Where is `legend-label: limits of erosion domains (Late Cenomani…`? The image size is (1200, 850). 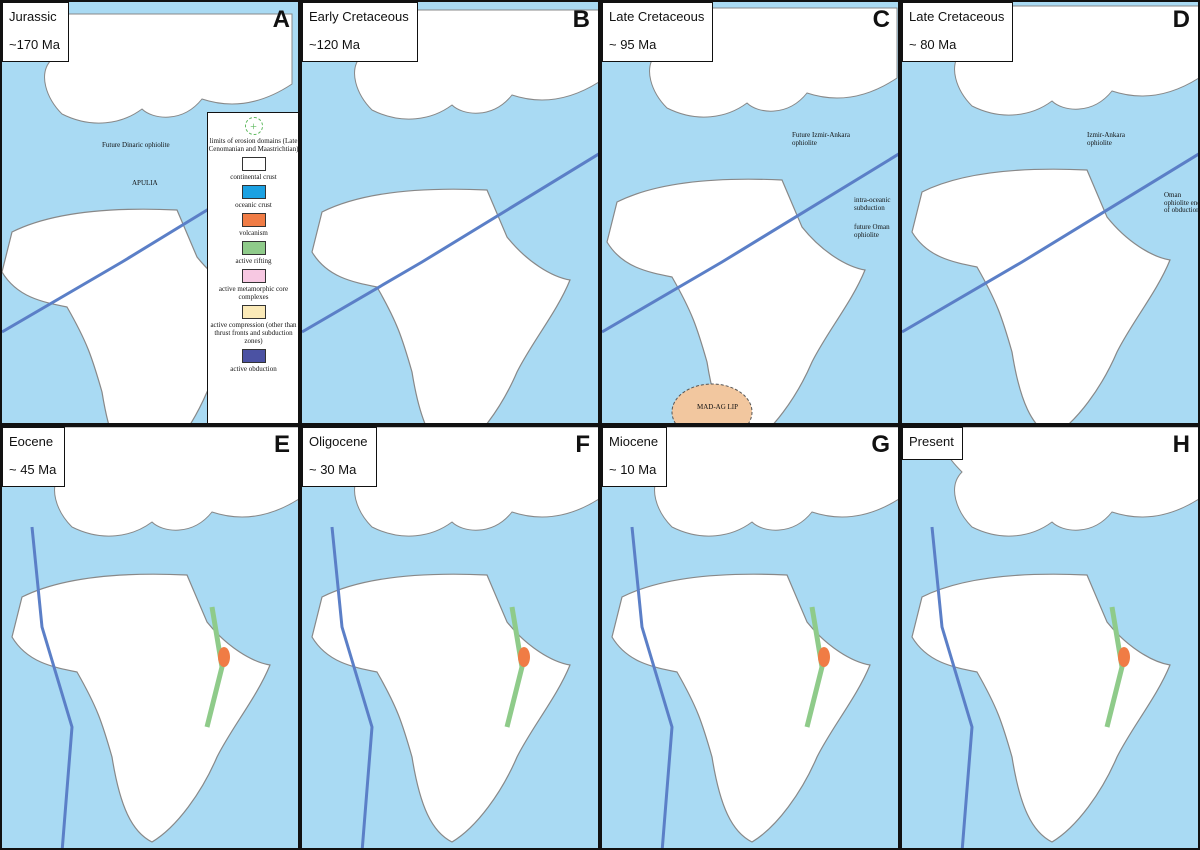
legend-label: limits of erosion domains (Late Cenomani… is located at coordinates (253, 145).